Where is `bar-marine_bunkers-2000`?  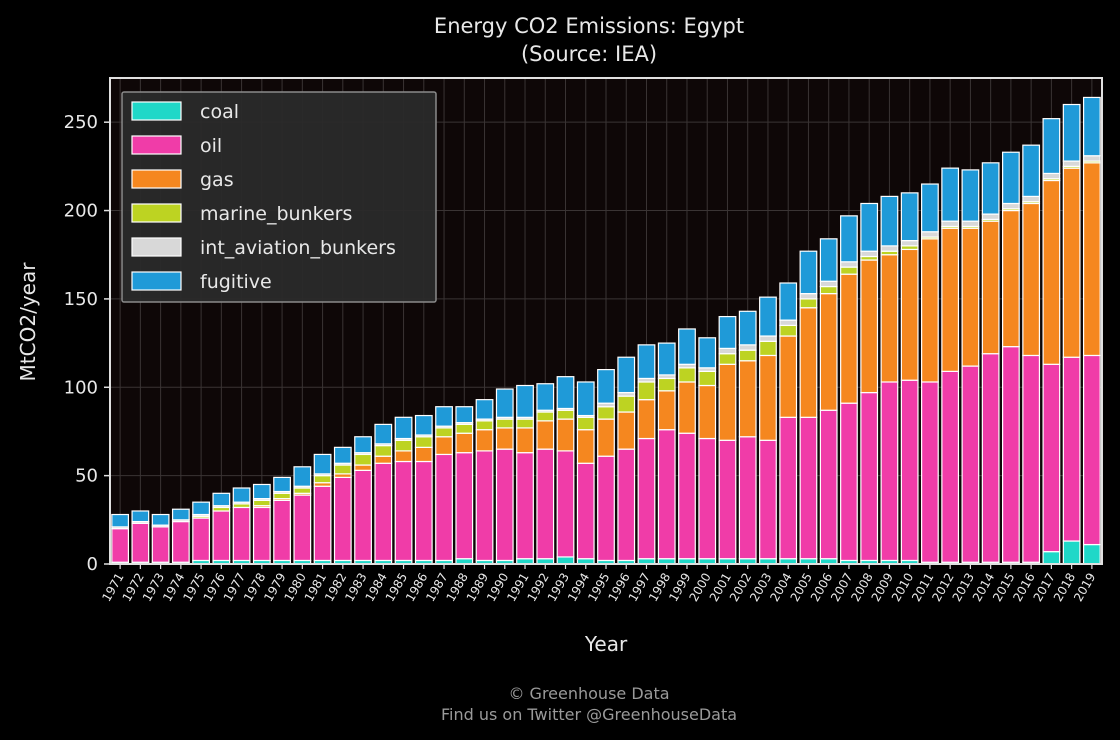
bar-marine_bunkers-2000 is located at coordinates (707, 378).